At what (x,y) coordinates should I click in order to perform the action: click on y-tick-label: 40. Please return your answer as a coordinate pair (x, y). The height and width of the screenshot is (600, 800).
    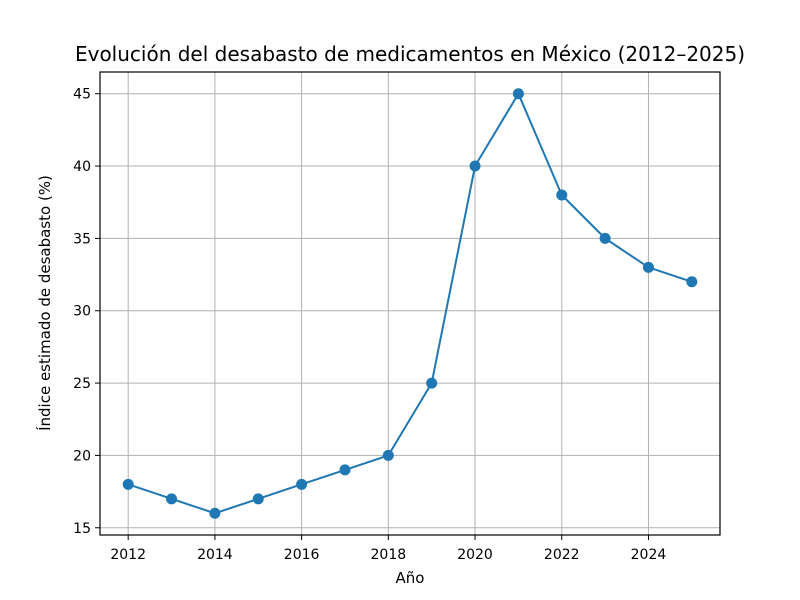
    Looking at the image, I should click on (82, 167).